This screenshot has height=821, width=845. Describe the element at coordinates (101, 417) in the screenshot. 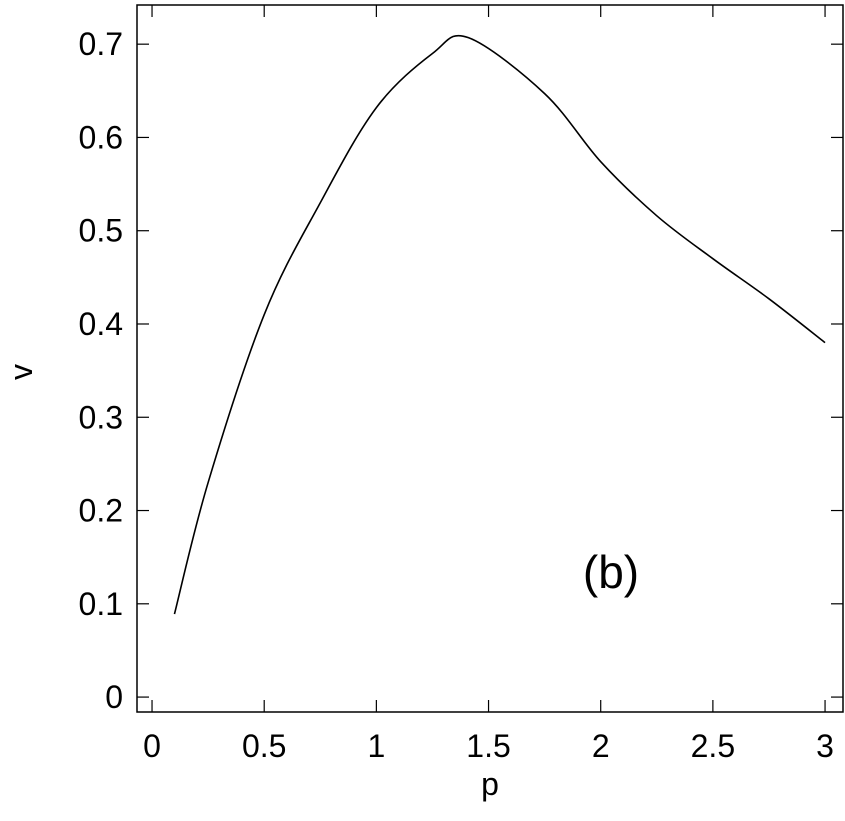

I see `y-tick-label: 0.3` at that location.